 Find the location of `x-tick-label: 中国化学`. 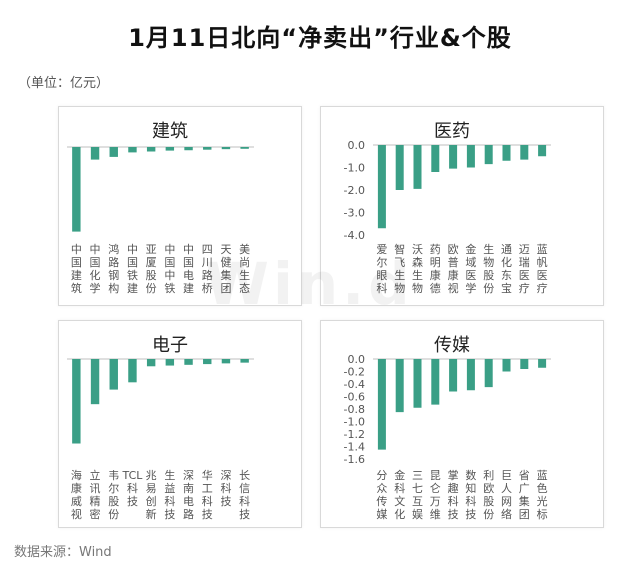

x-tick-label: 中国化学 is located at coordinates (95, 269).